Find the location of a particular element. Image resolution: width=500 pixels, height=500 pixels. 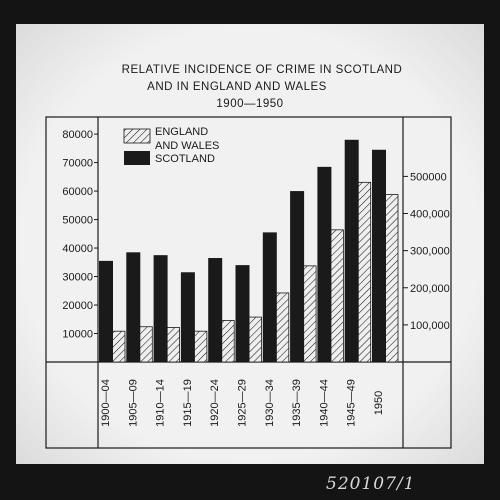

right-axis-tick-label: 500000 is located at coordinates (428, 177).